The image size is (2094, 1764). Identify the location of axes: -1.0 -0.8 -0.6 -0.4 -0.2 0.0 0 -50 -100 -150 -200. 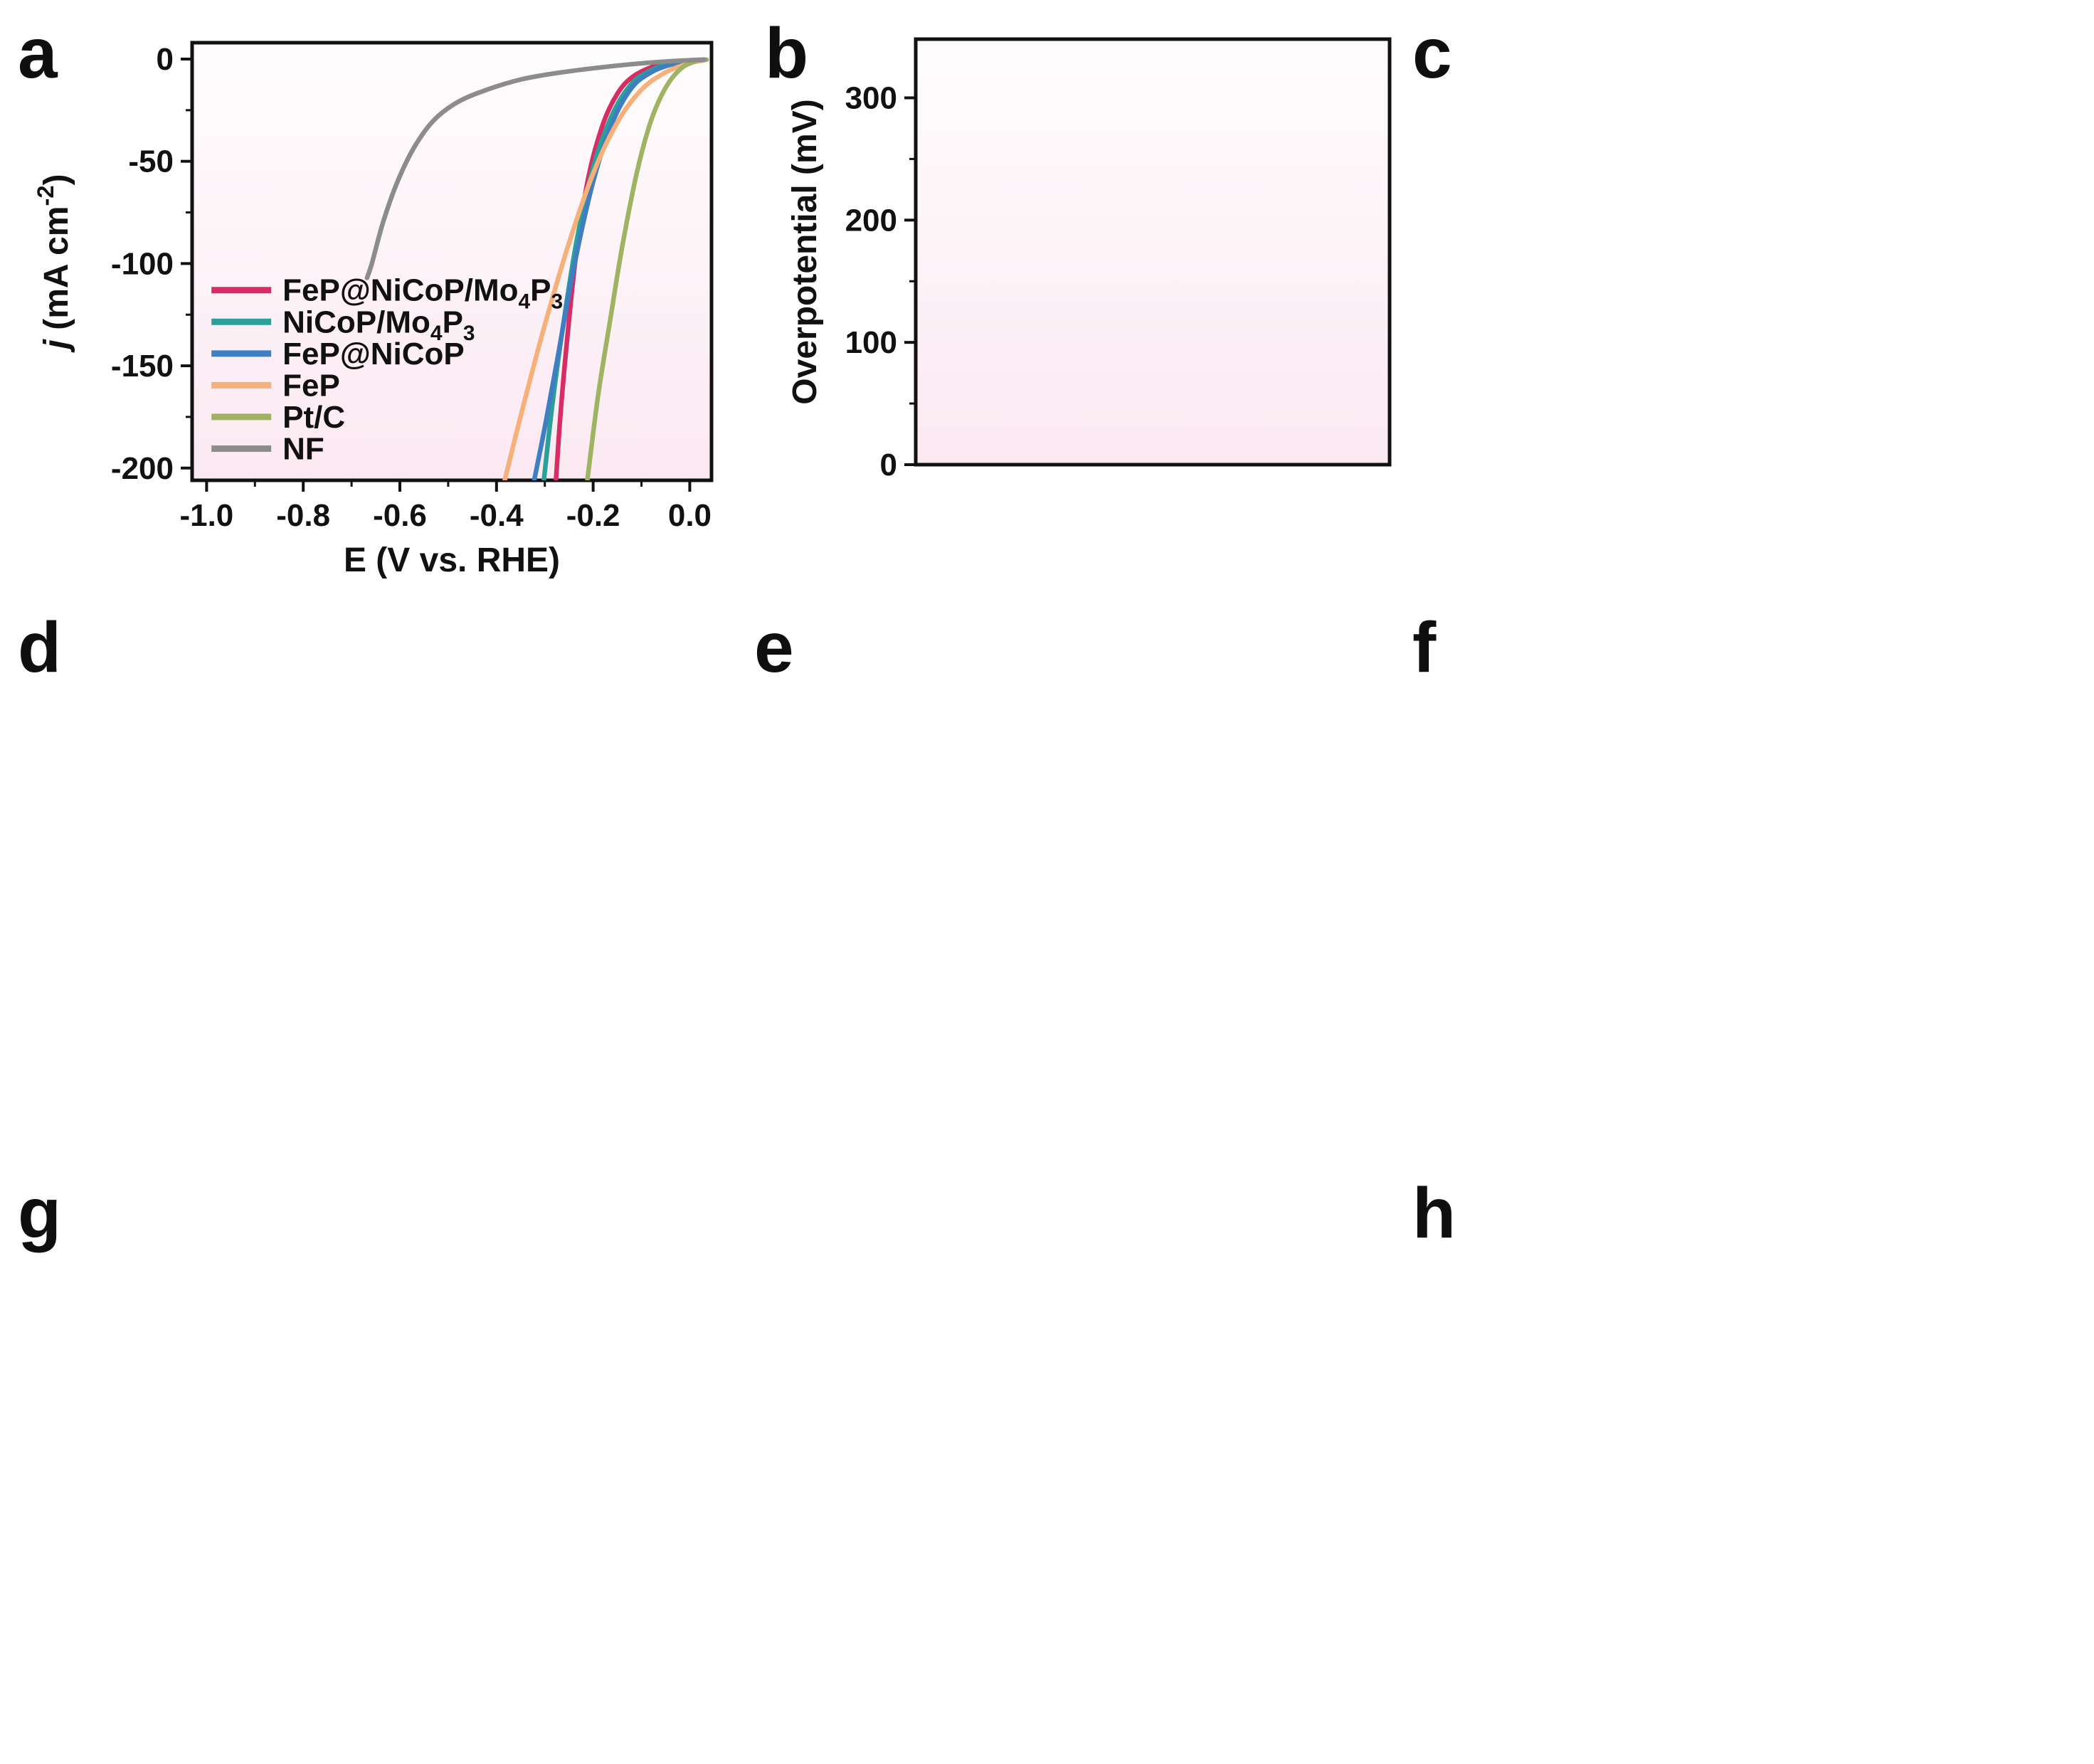
(411, 287).